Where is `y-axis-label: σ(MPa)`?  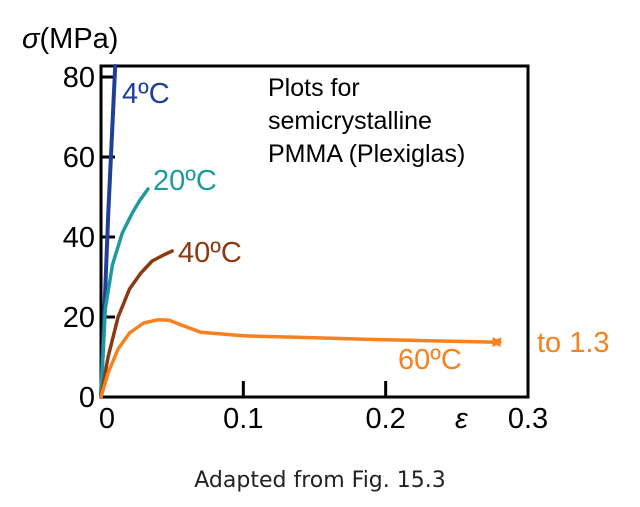 y-axis-label: σ(MPa) is located at coordinates (70, 39).